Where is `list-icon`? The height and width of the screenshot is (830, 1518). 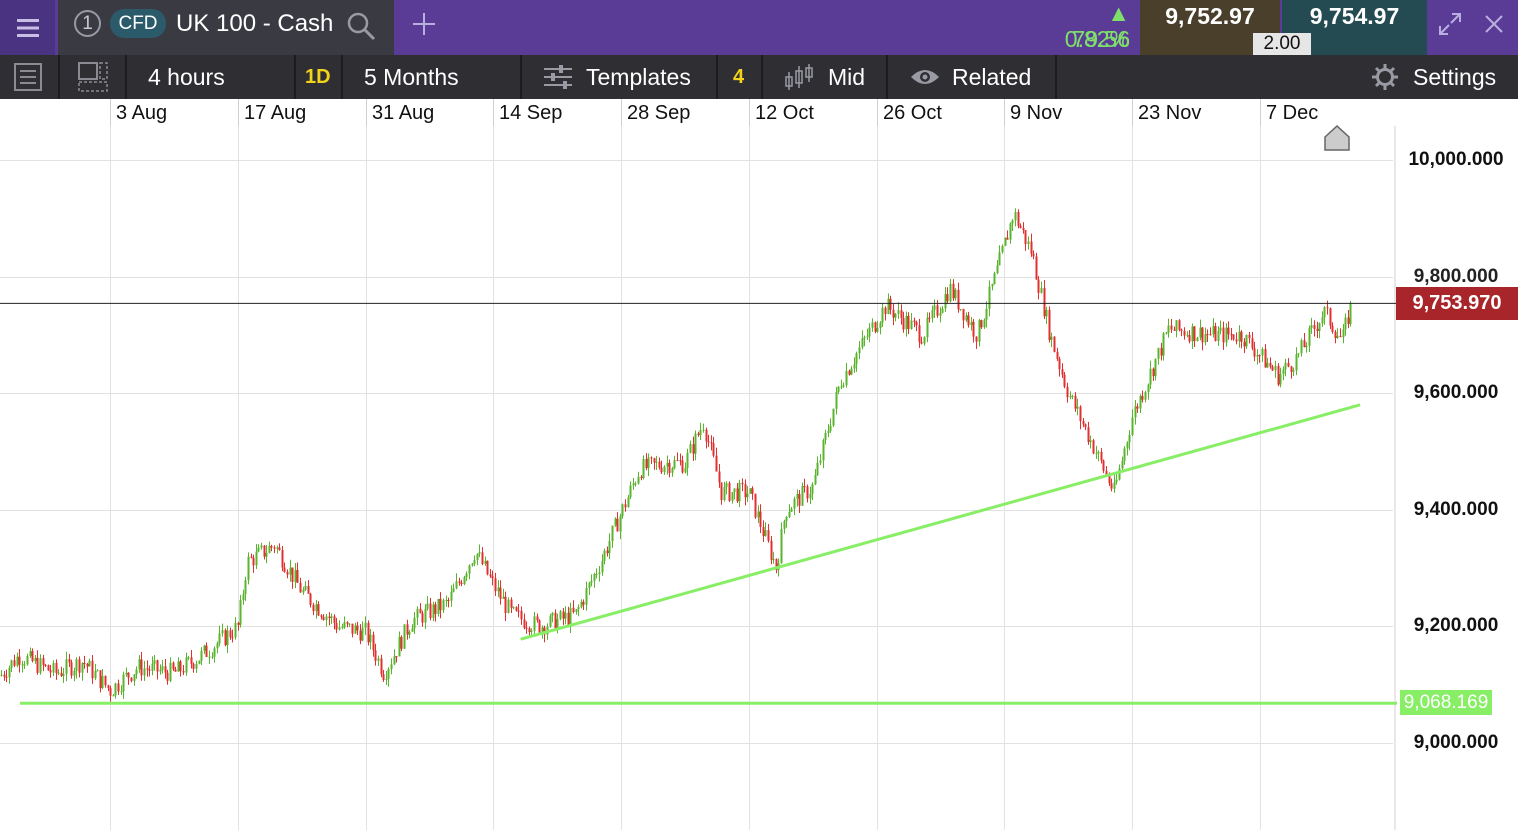 list-icon is located at coordinates (28, 77).